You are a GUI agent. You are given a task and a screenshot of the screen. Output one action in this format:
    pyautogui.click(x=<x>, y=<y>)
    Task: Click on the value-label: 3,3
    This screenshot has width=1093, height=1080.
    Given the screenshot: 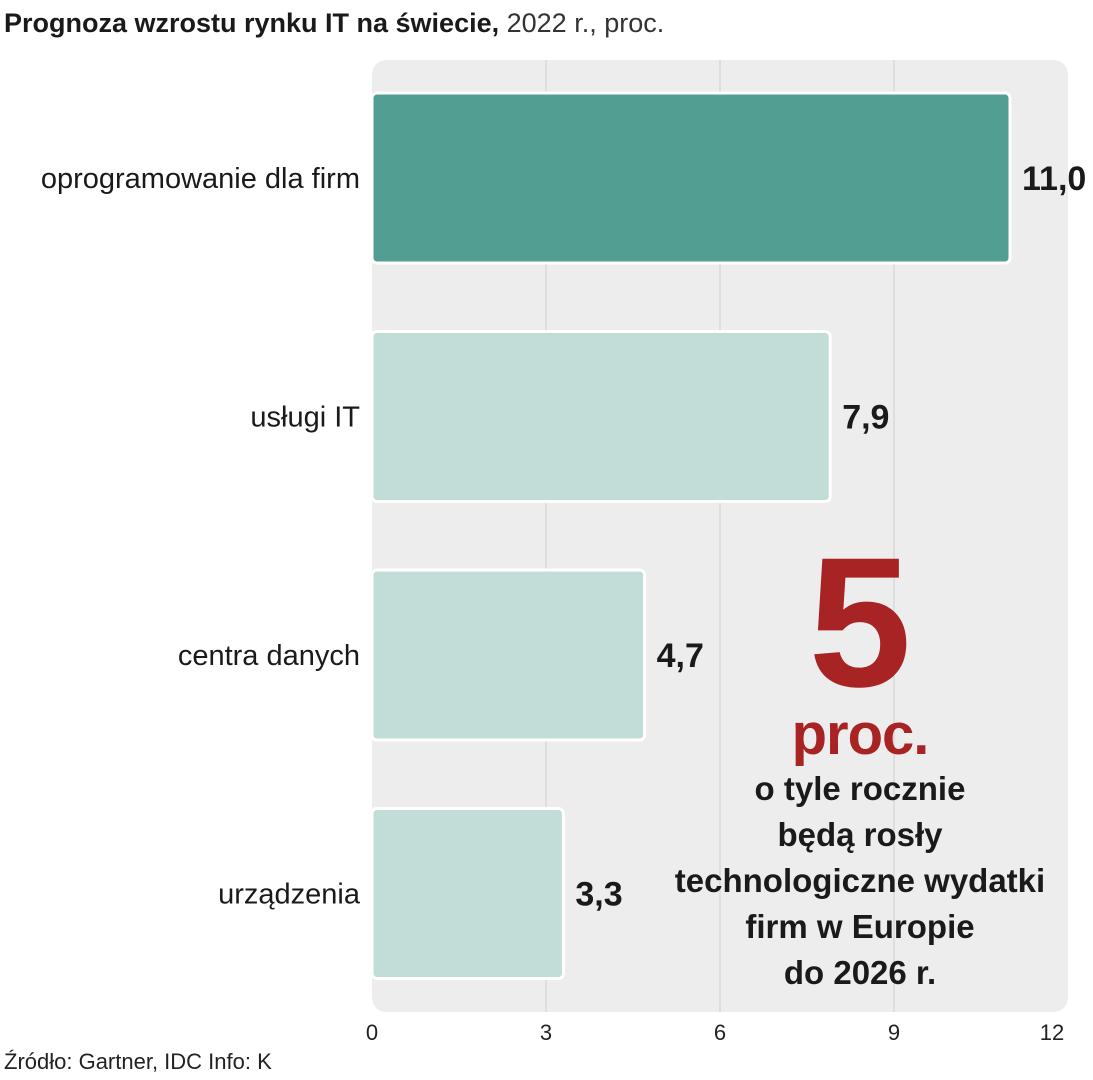 What is the action you would take?
    pyautogui.click(x=598, y=895)
    